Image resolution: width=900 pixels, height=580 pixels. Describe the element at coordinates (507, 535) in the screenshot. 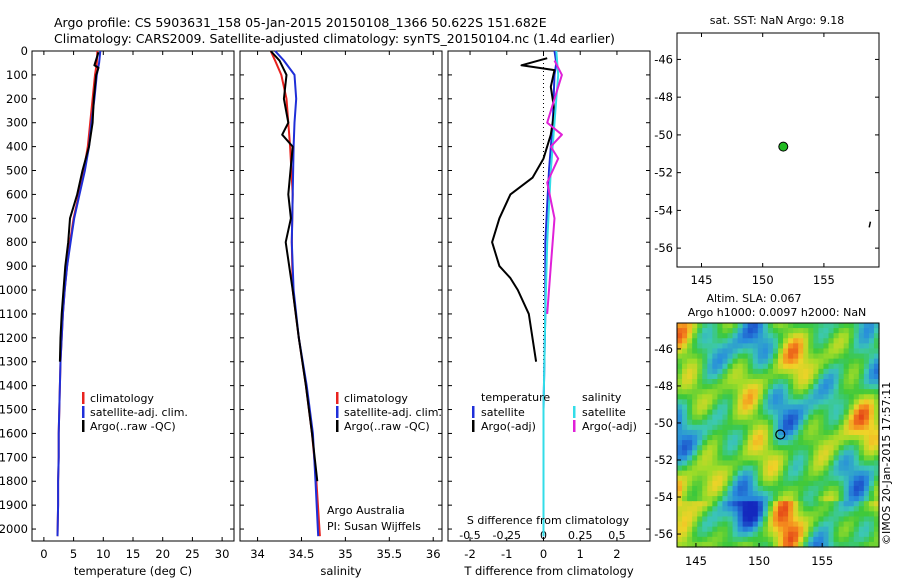

I see `x2-tick-label: -0.25` at that location.